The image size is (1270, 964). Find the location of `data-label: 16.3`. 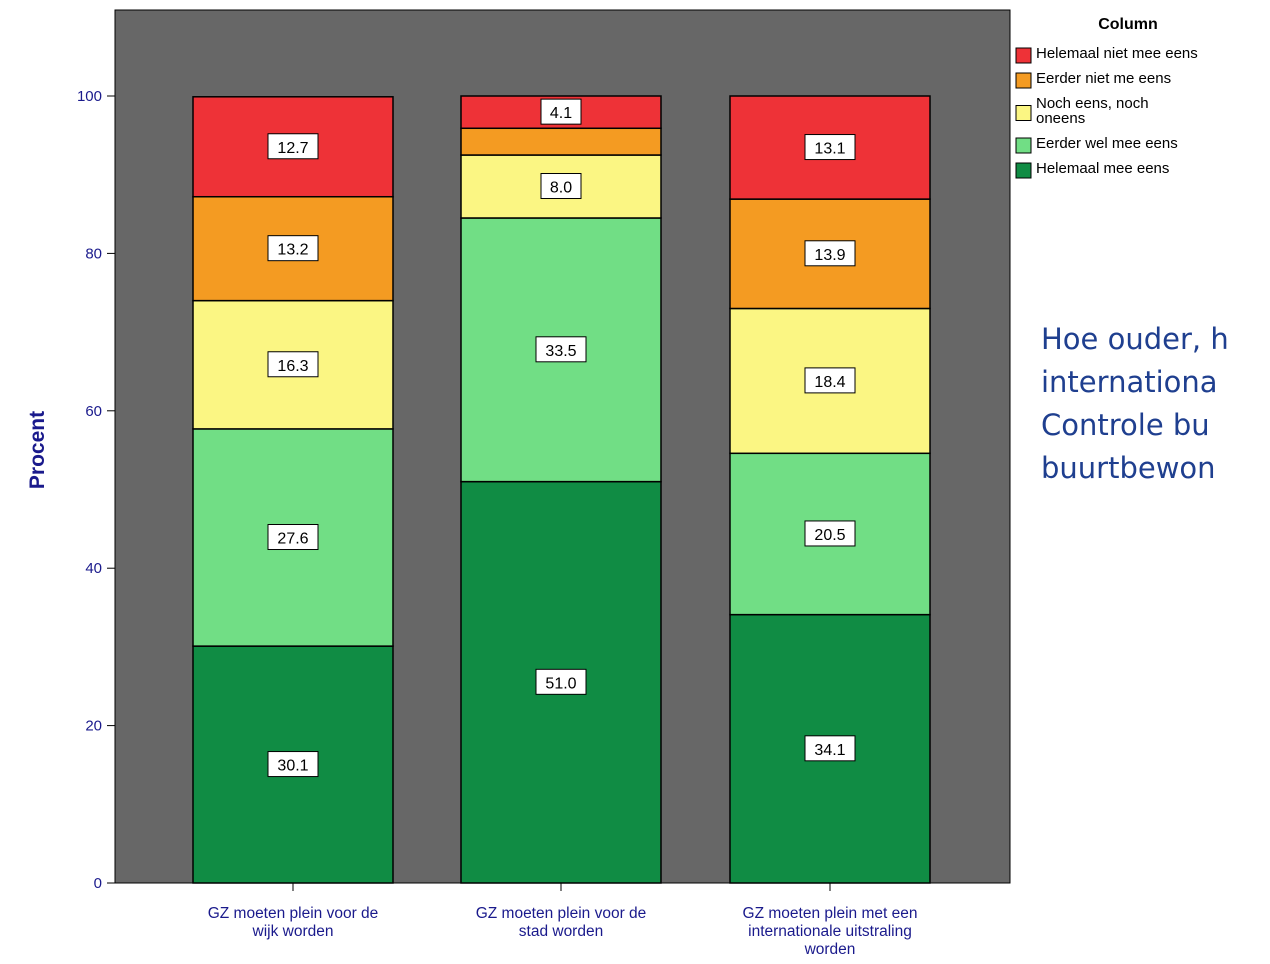

data-label: 16.3 is located at coordinates (292, 366).